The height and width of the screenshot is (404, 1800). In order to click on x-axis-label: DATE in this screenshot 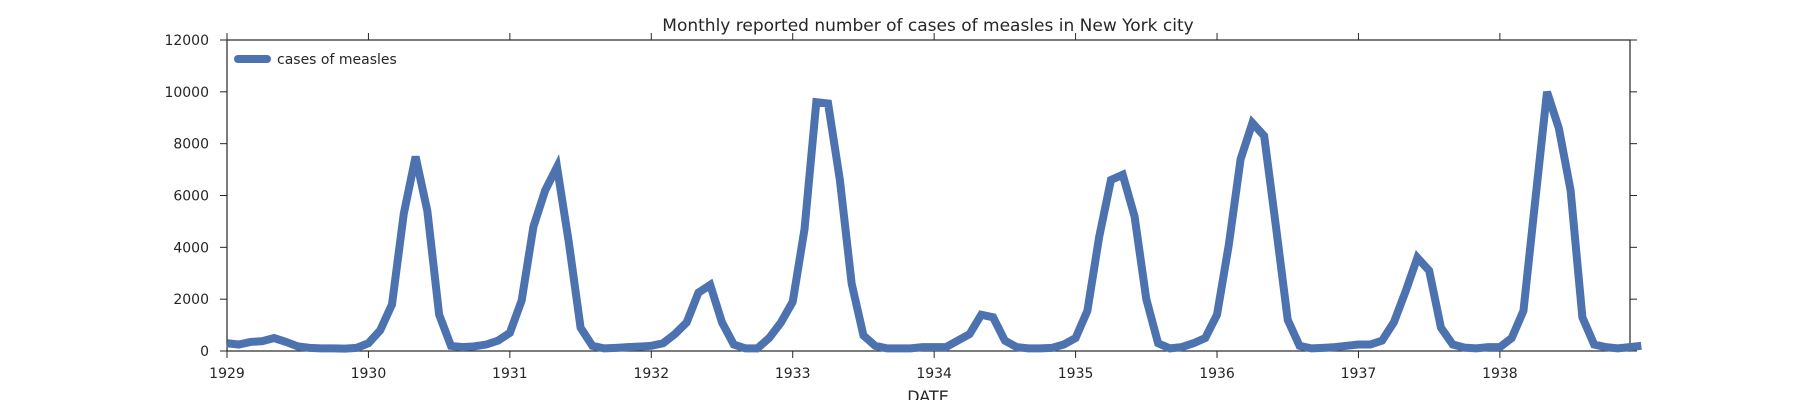, I will do `click(928, 393)`.